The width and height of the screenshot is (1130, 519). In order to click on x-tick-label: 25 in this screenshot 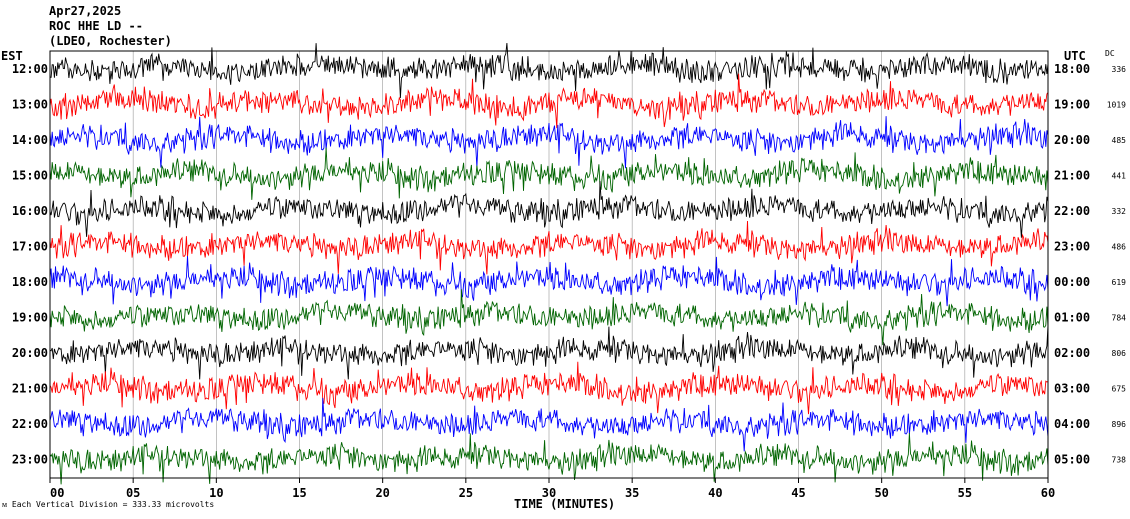, I will do `click(466, 493)`.